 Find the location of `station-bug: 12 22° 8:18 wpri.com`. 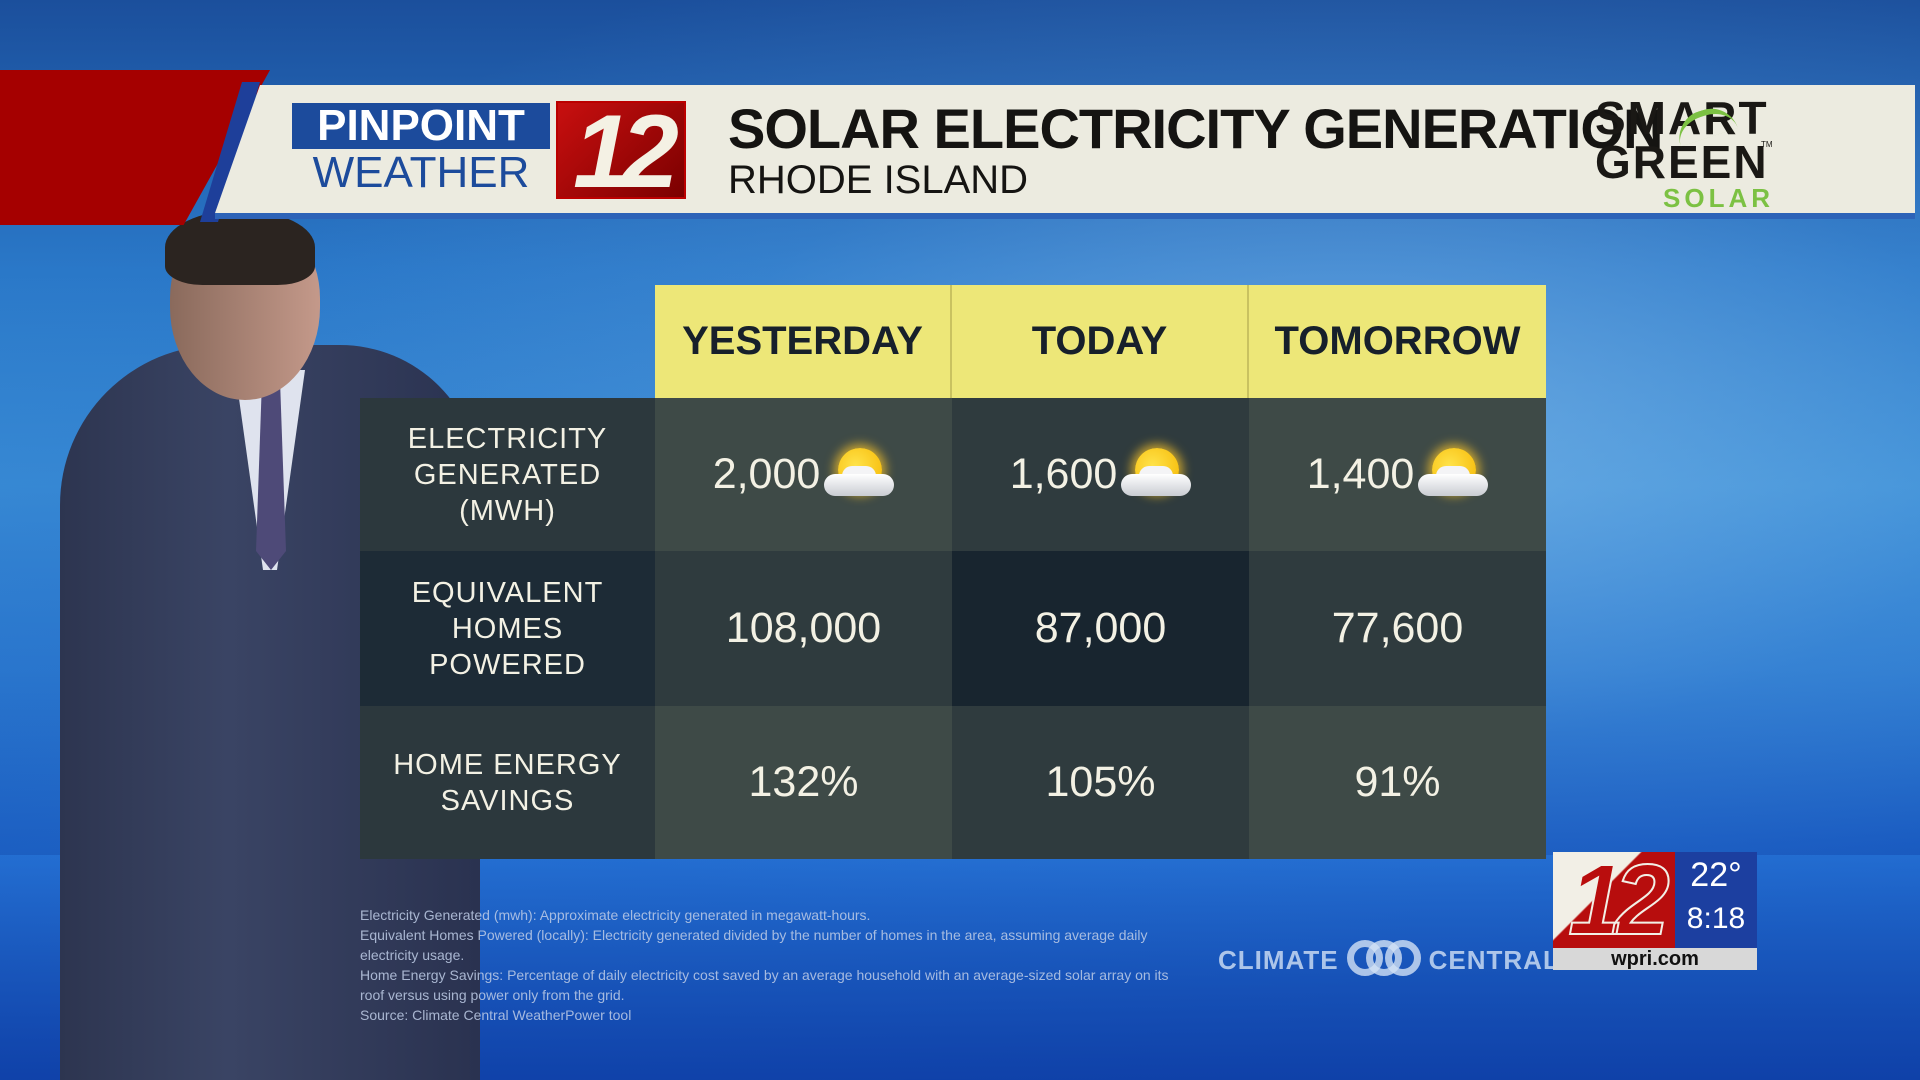

station-bug: 12 22° 8:18 wpri.com is located at coordinates (1655, 909).